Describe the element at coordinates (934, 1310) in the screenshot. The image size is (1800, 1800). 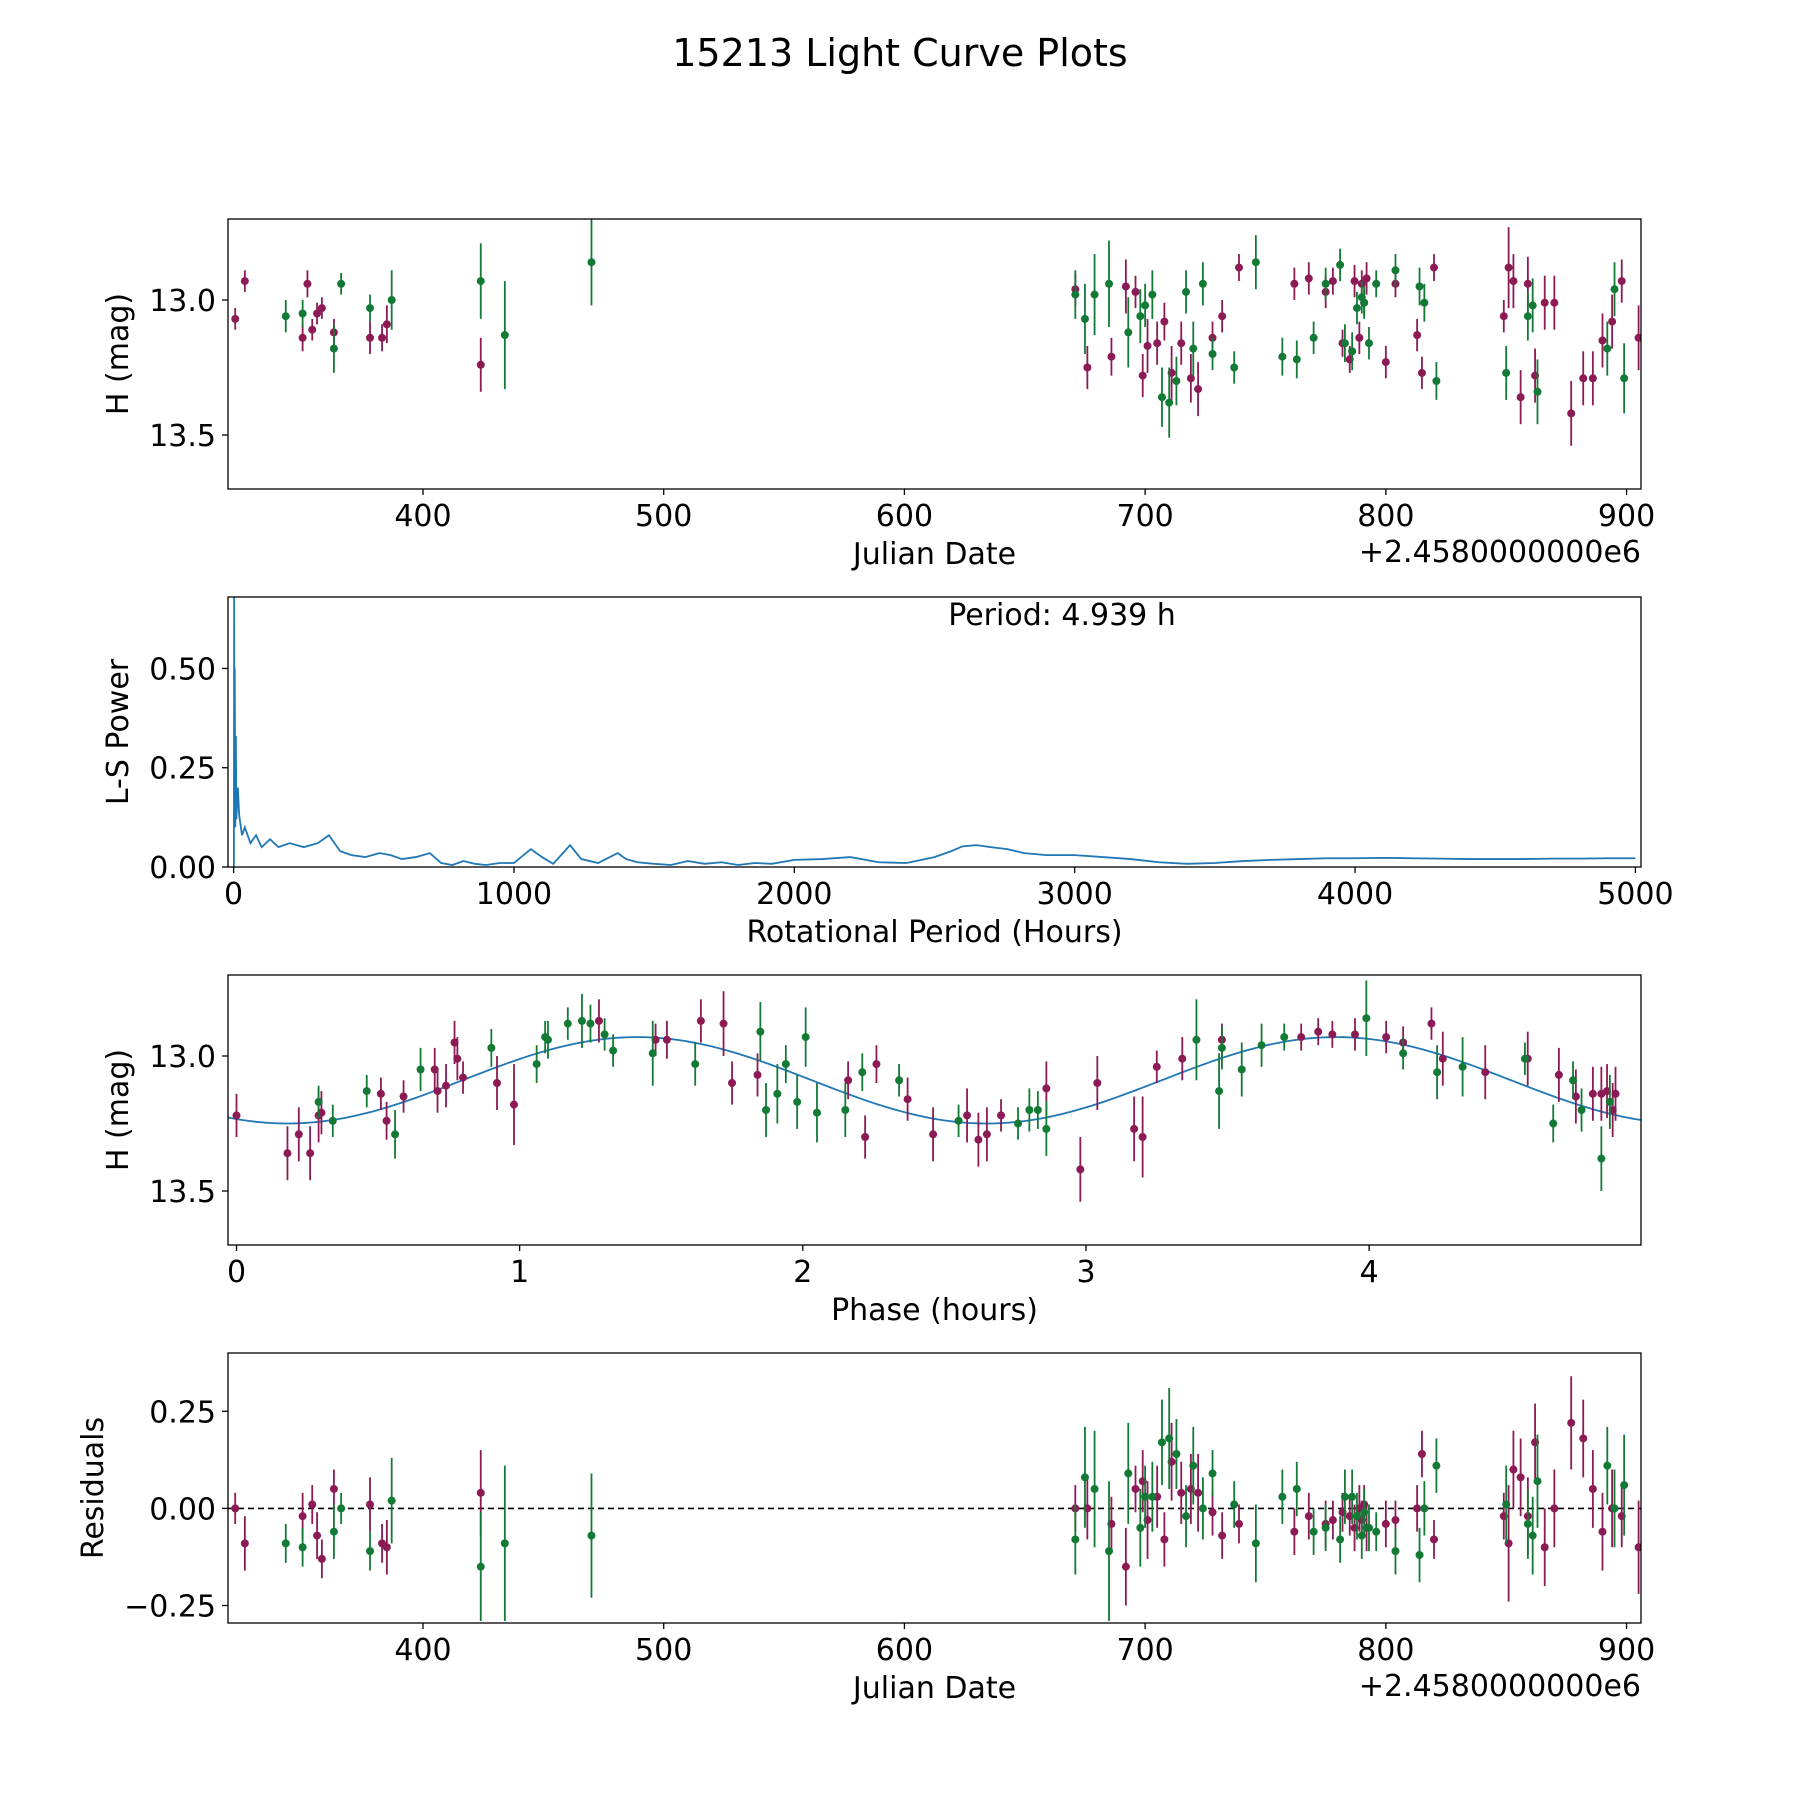
I see `x-axis-label: Phase (hours)` at that location.